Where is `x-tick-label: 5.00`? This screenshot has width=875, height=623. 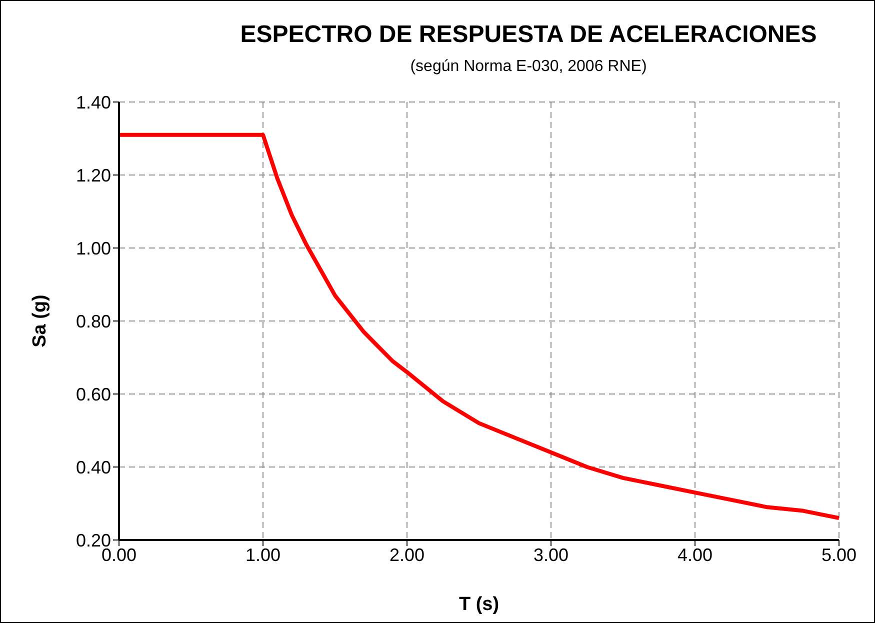
x-tick-label: 5.00 is located at coordinates (839, 554).